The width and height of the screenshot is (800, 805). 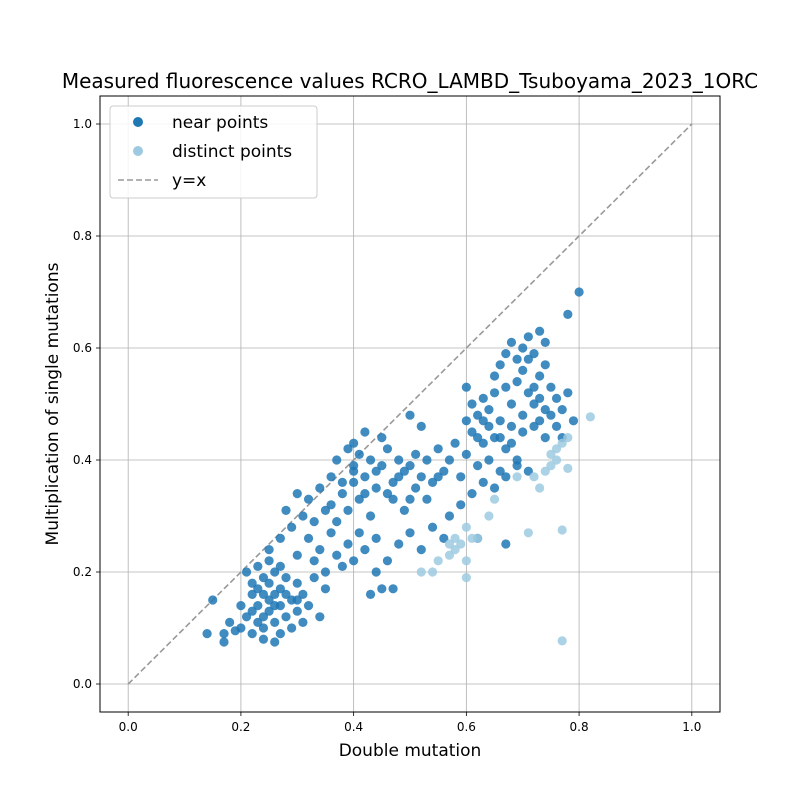 What do you see at coordinates (232, 152) in the screenshot?
I see `legend-label-distinct-points: distinct points` at bounding box center [232, 152].